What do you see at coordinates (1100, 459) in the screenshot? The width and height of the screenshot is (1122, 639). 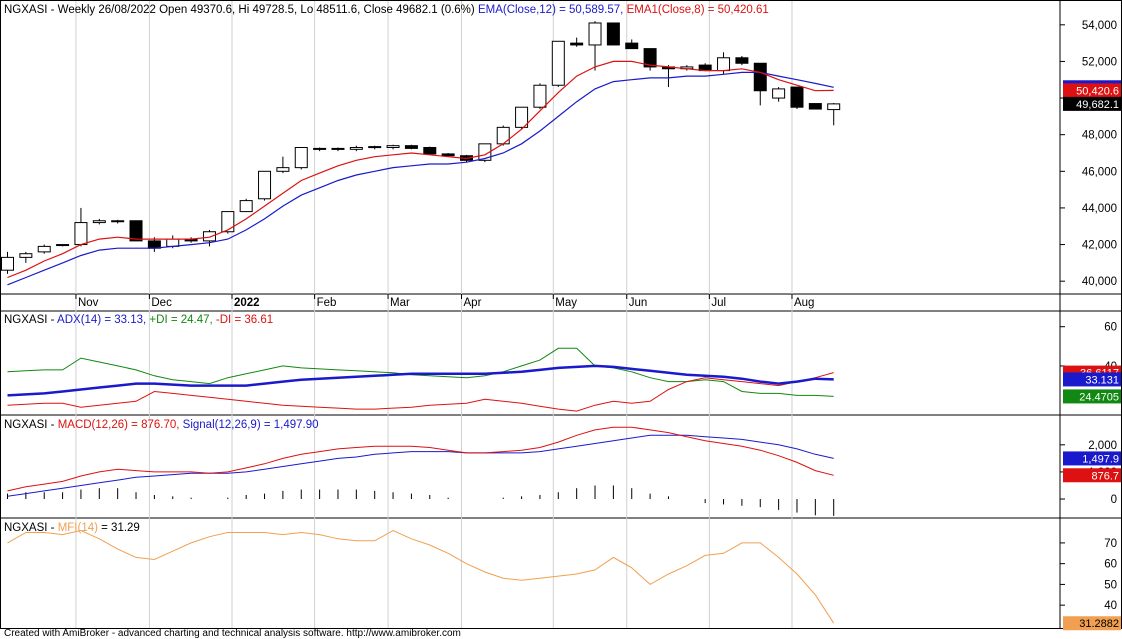 I see `value-tag-label: 1,497.9` at bounding box center [1100, 459].